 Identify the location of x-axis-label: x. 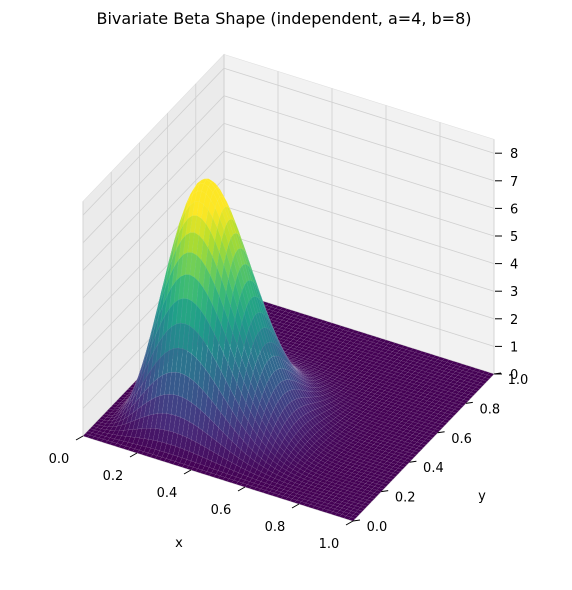
(179, 543).